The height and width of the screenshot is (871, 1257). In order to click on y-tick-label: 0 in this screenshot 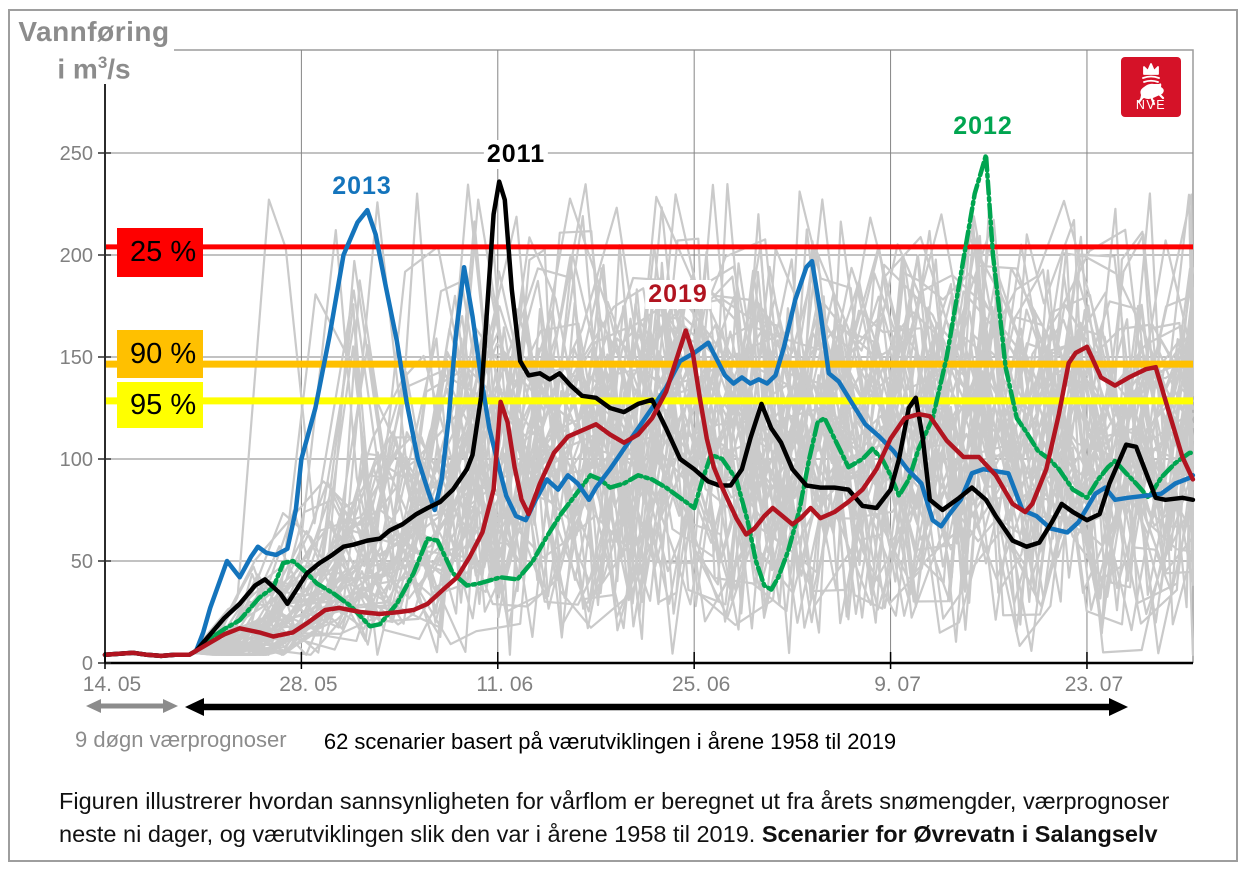, I will do `click(87, 664)`.